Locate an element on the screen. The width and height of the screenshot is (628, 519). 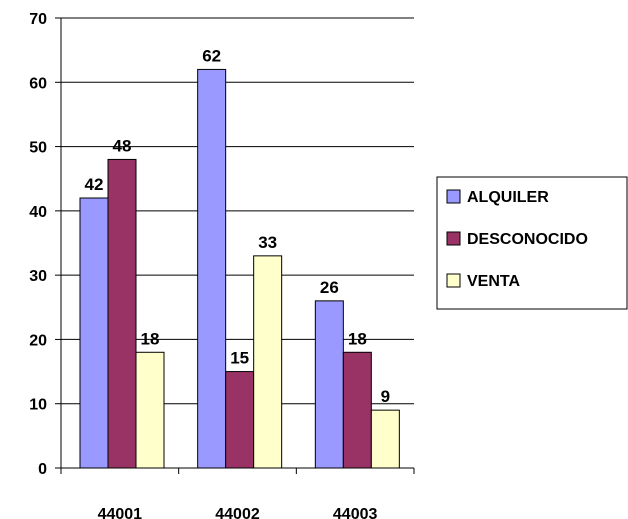
x-tick-label: 44003 is located at coordinates (355, 512).